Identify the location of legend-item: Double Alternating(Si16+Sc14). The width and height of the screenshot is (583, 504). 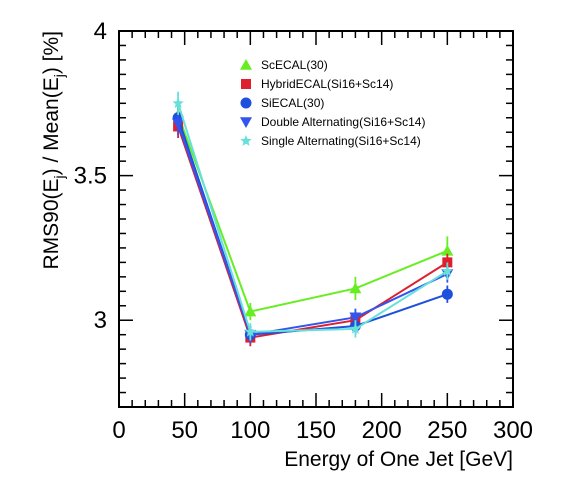
(332, 122).